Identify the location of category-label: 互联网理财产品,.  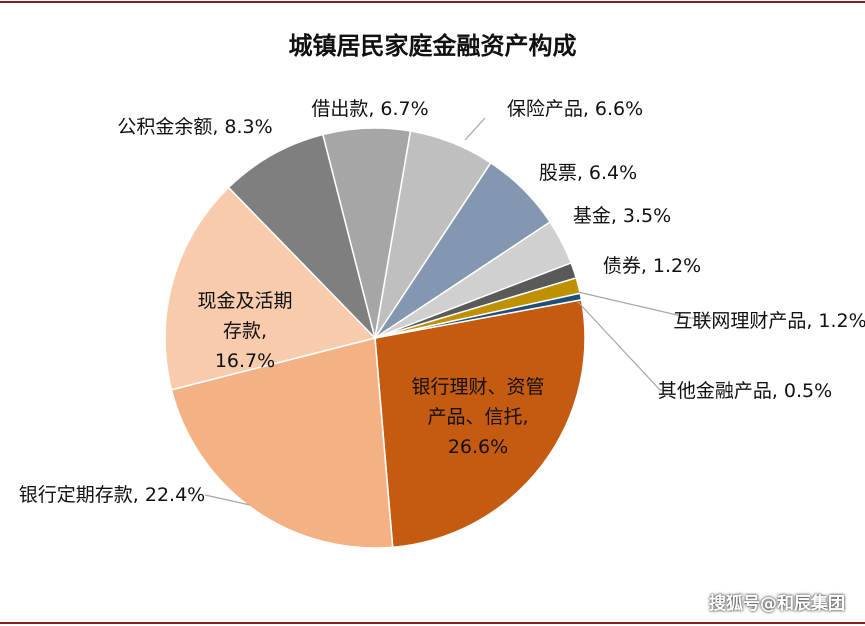
(743, 321).